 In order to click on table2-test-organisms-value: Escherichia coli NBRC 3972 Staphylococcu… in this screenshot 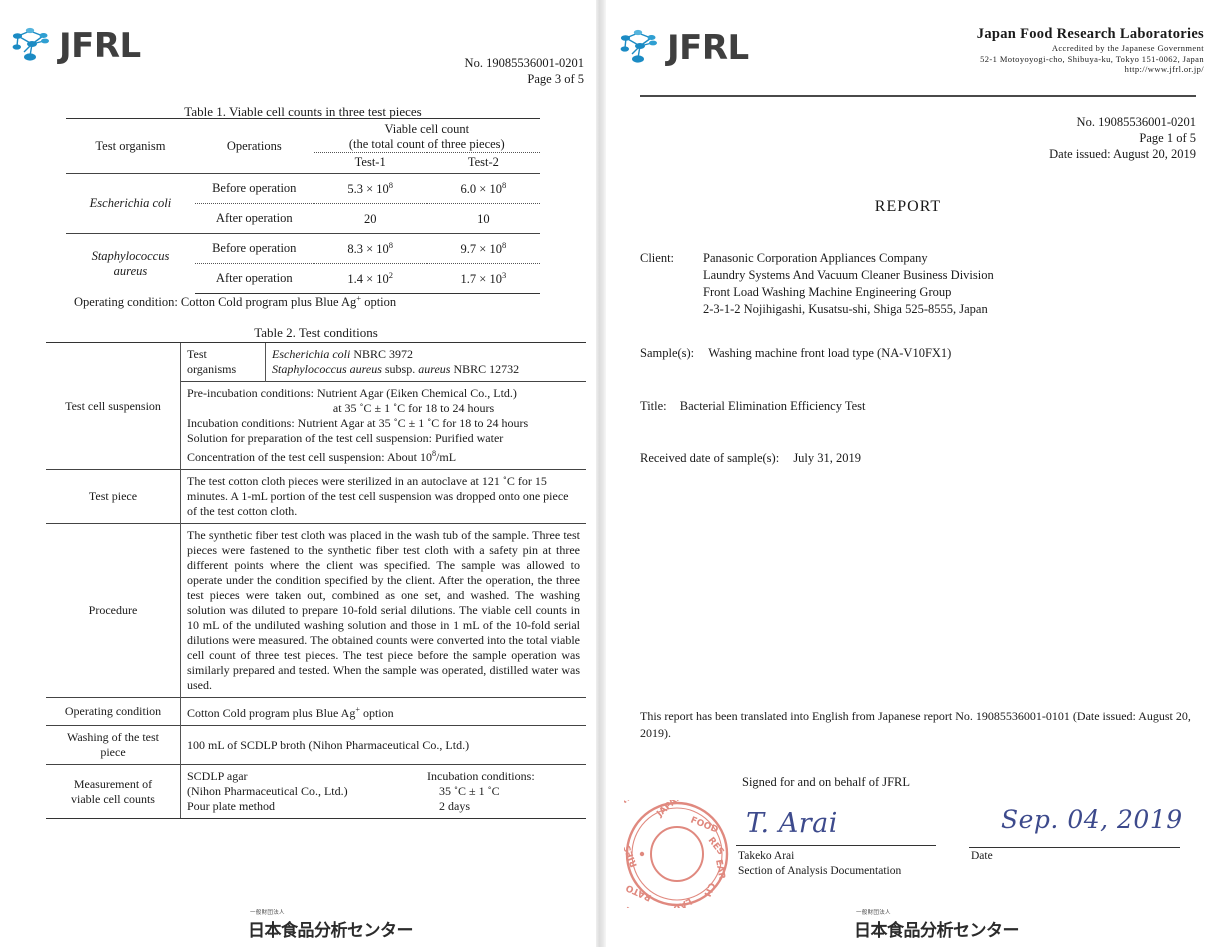, I will do `click(425, 362)`.